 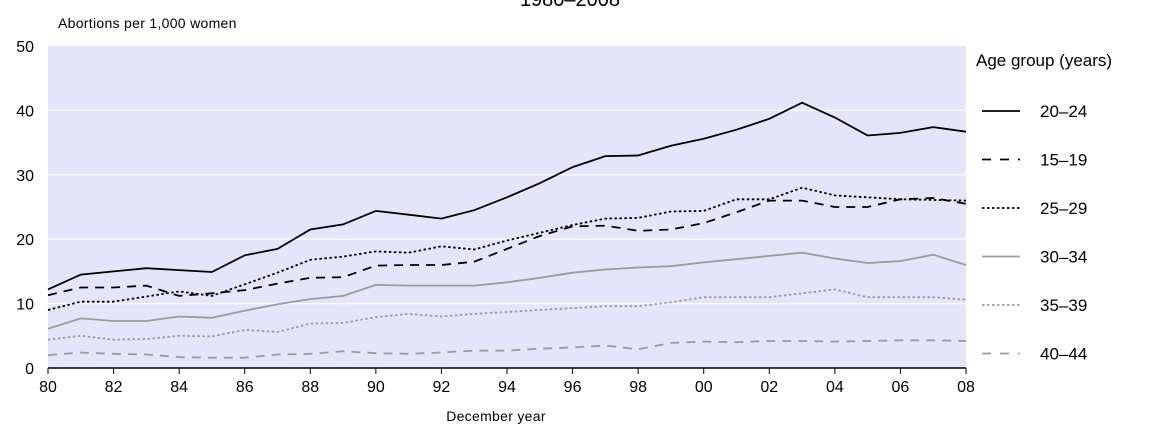 I want to click on y-tick-label: 40, so click(x=25, y=111).